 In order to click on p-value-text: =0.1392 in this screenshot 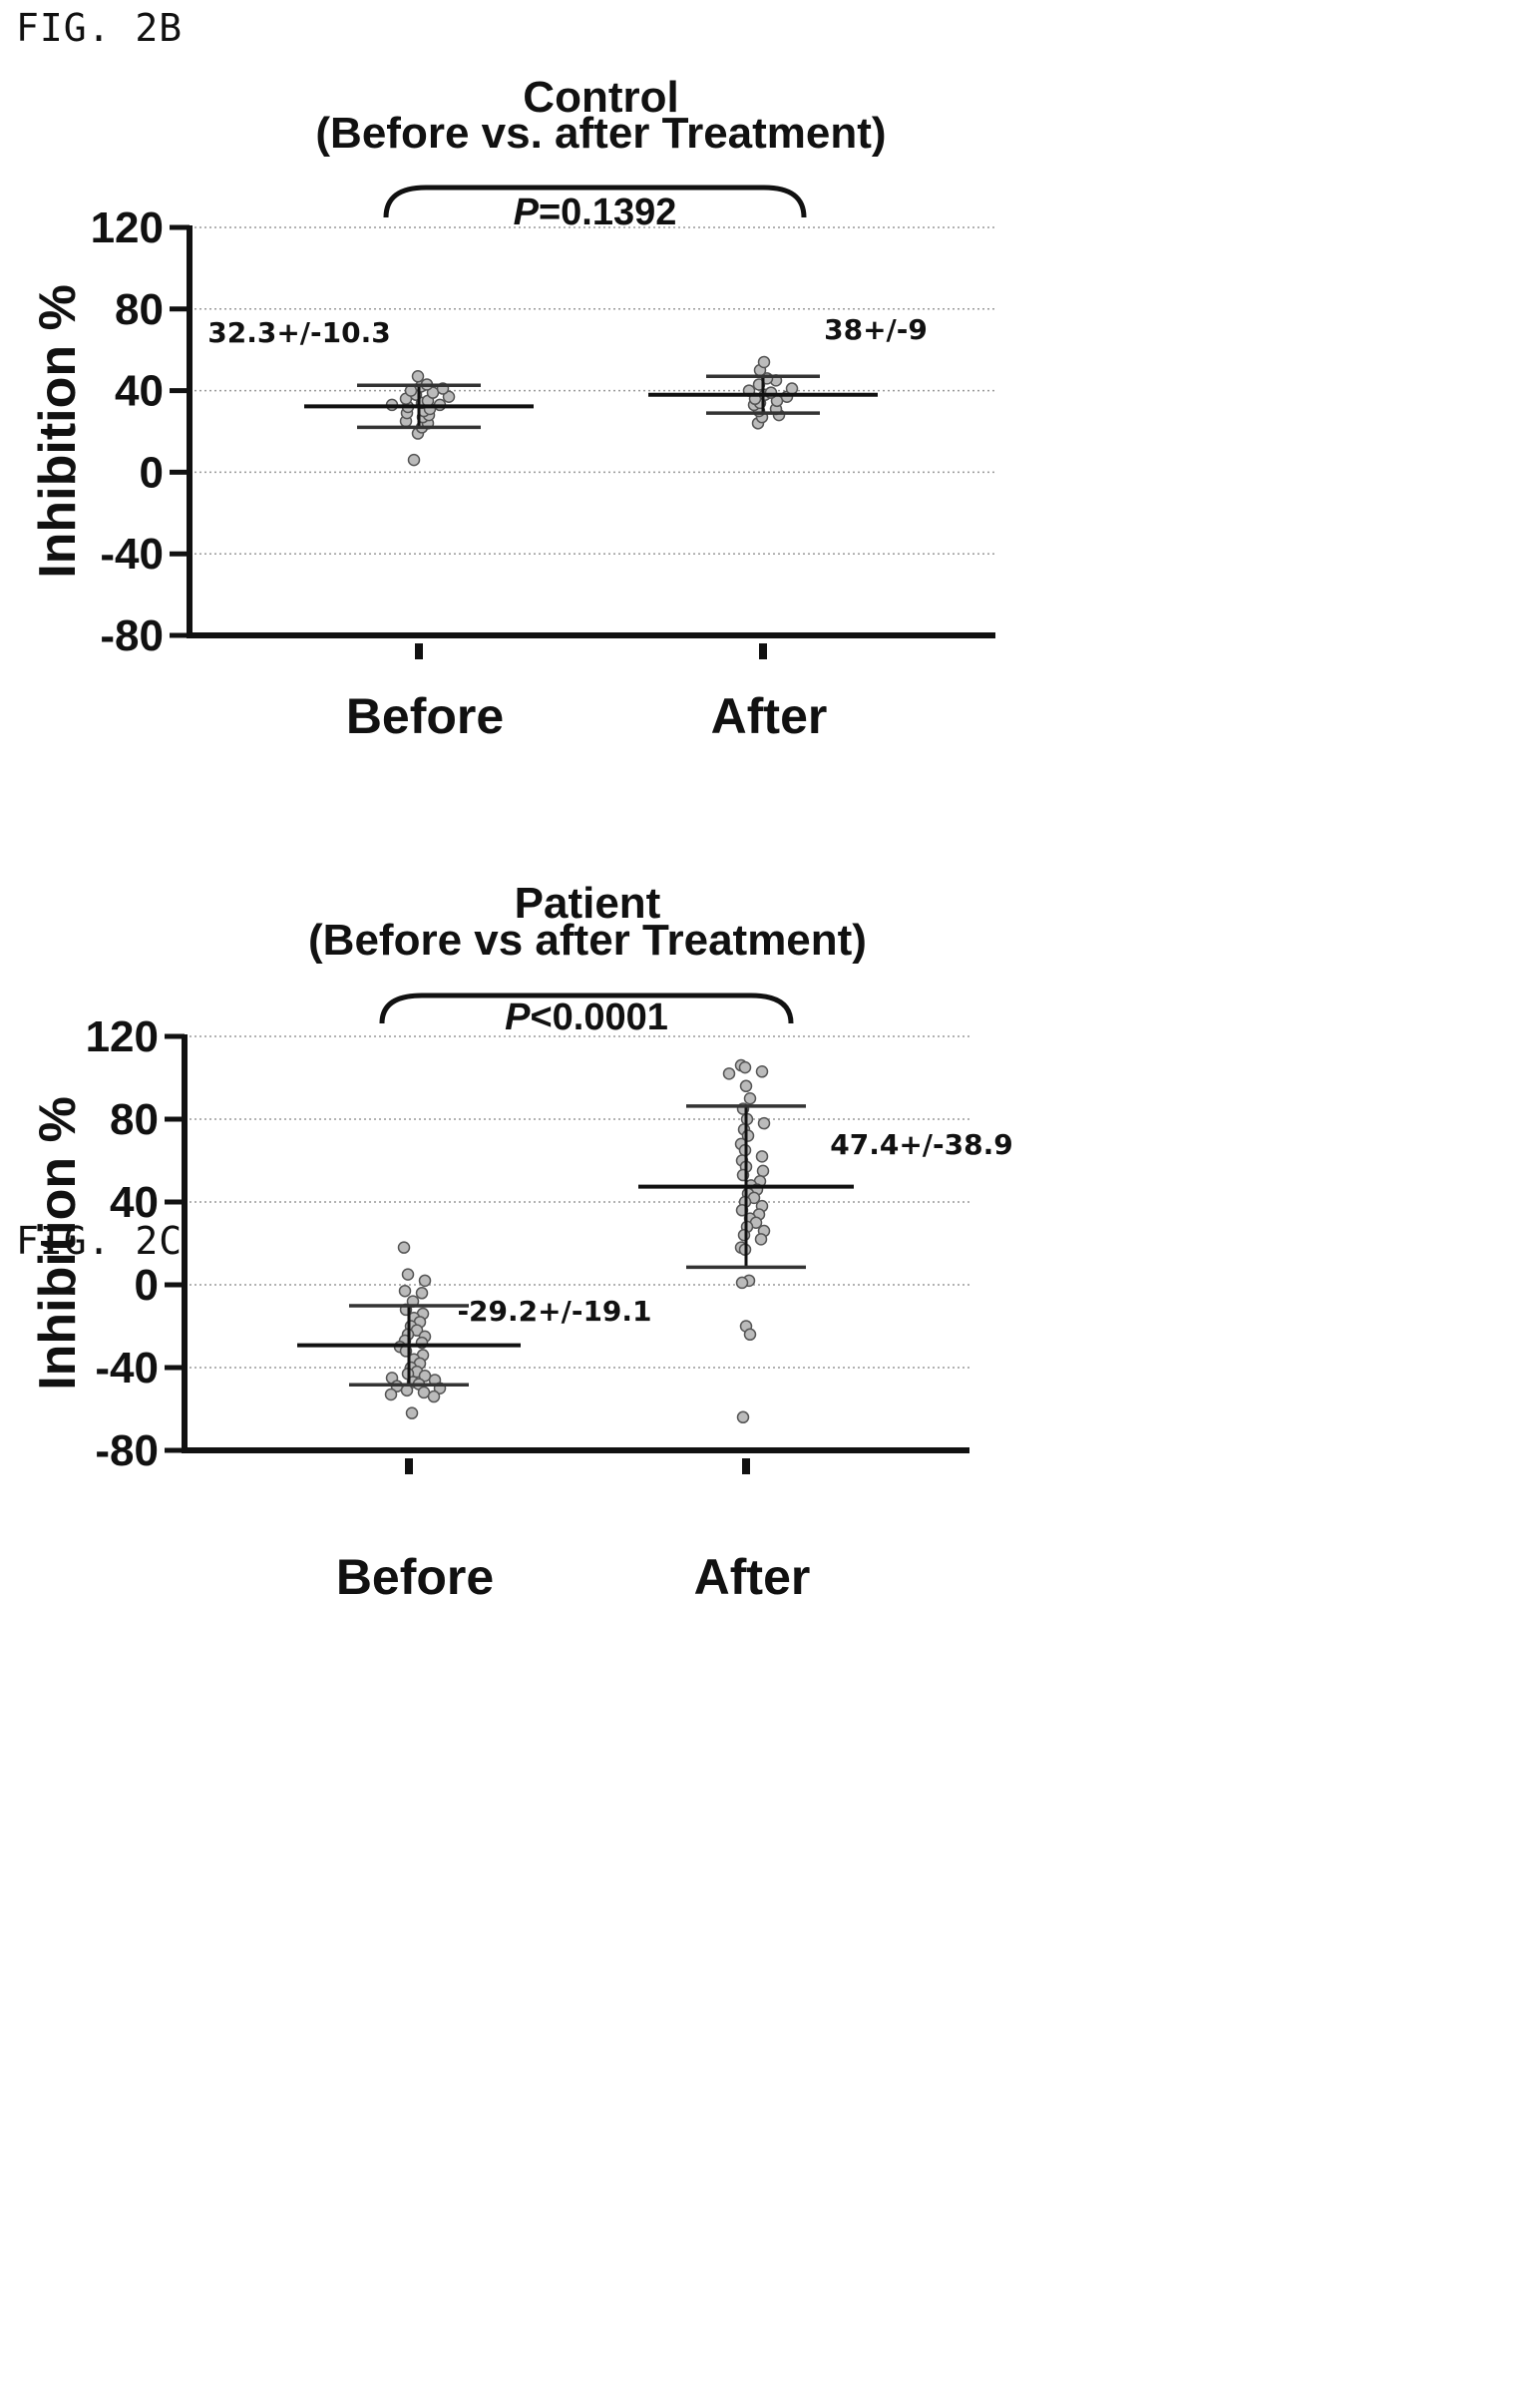, I will do `click(607, 212)`.